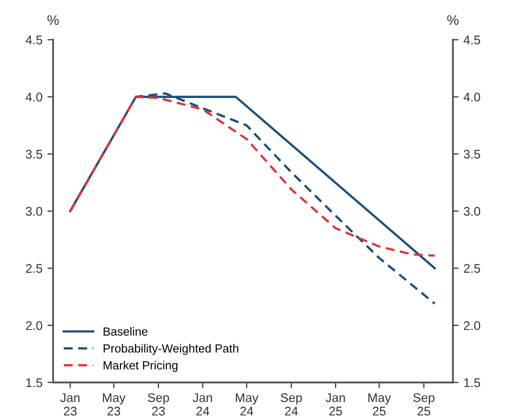  Describe the element at coordinates (472, 154) in the screenshot. I see `y2-tick-label: 3.5` at that location.